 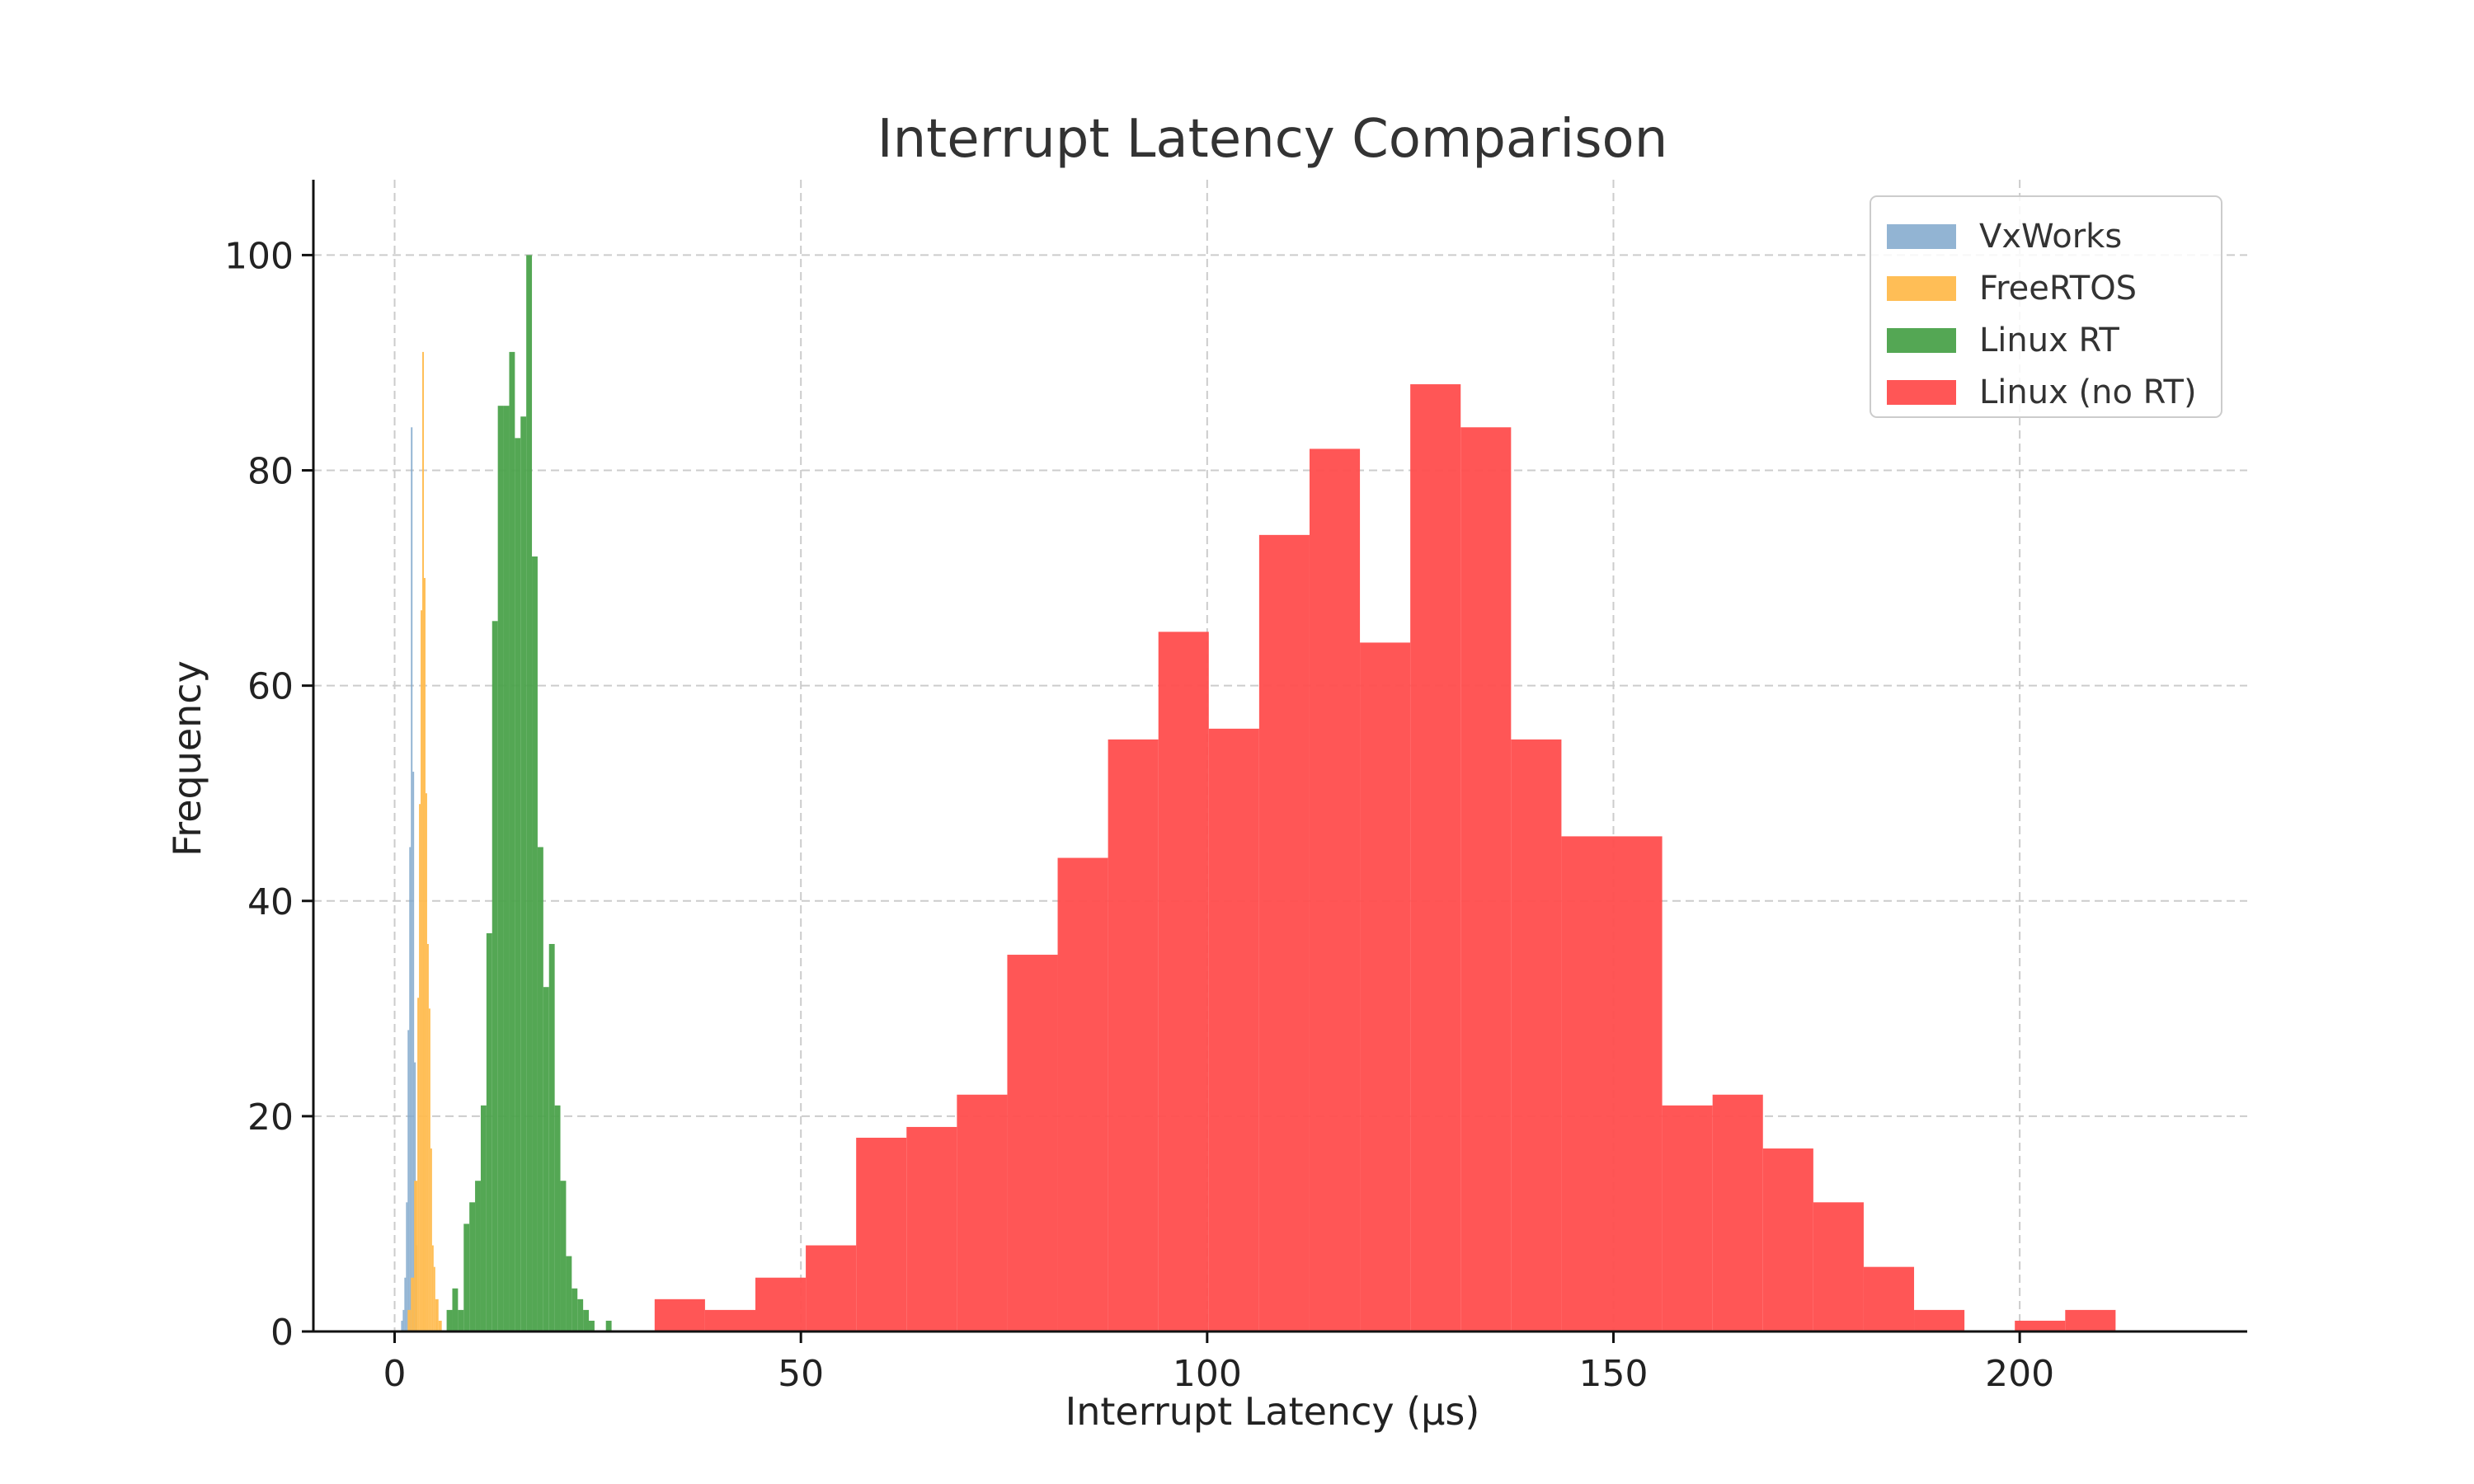 I want to click on x-tick-label: 0, so click(x=395, y=1374).